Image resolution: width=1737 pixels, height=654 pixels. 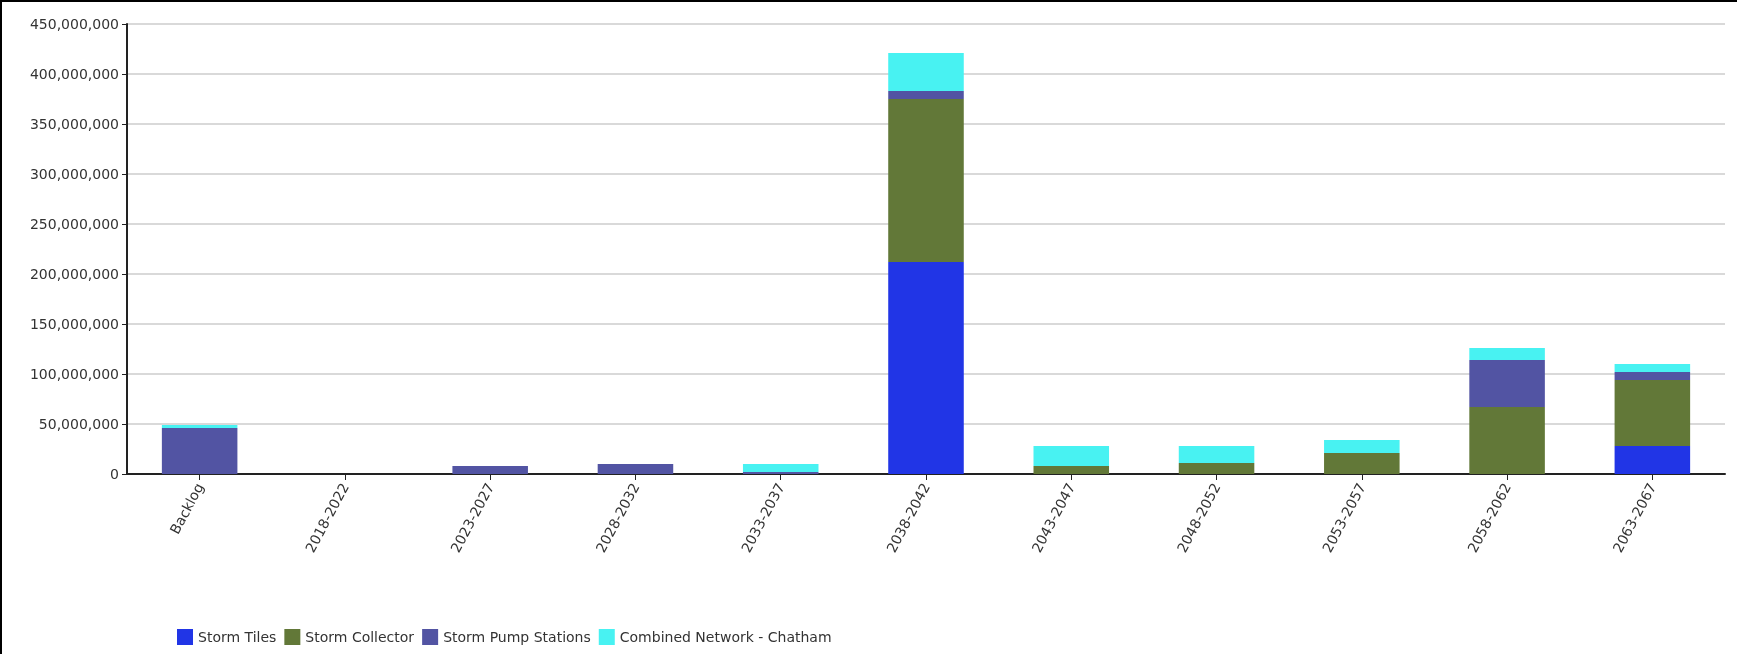 What do you see at coordinates (74, 24) in the screenshot?
I see `y-tick-label: 450,000,000` at bounding box center [74, 24].